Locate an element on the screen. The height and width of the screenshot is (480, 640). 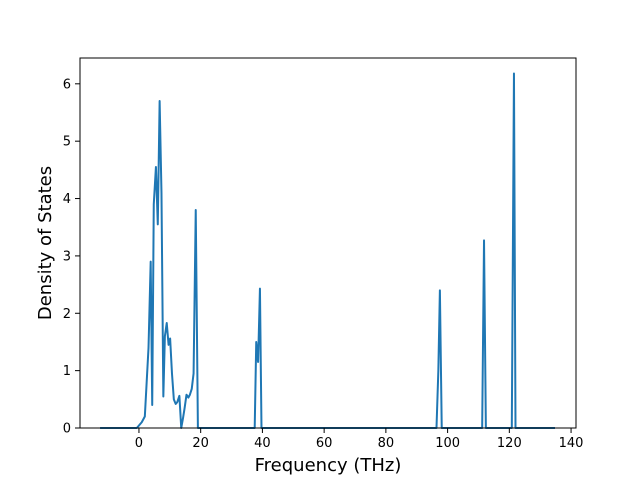
x-tick-label: 20 is located at coordinates (200, 443).